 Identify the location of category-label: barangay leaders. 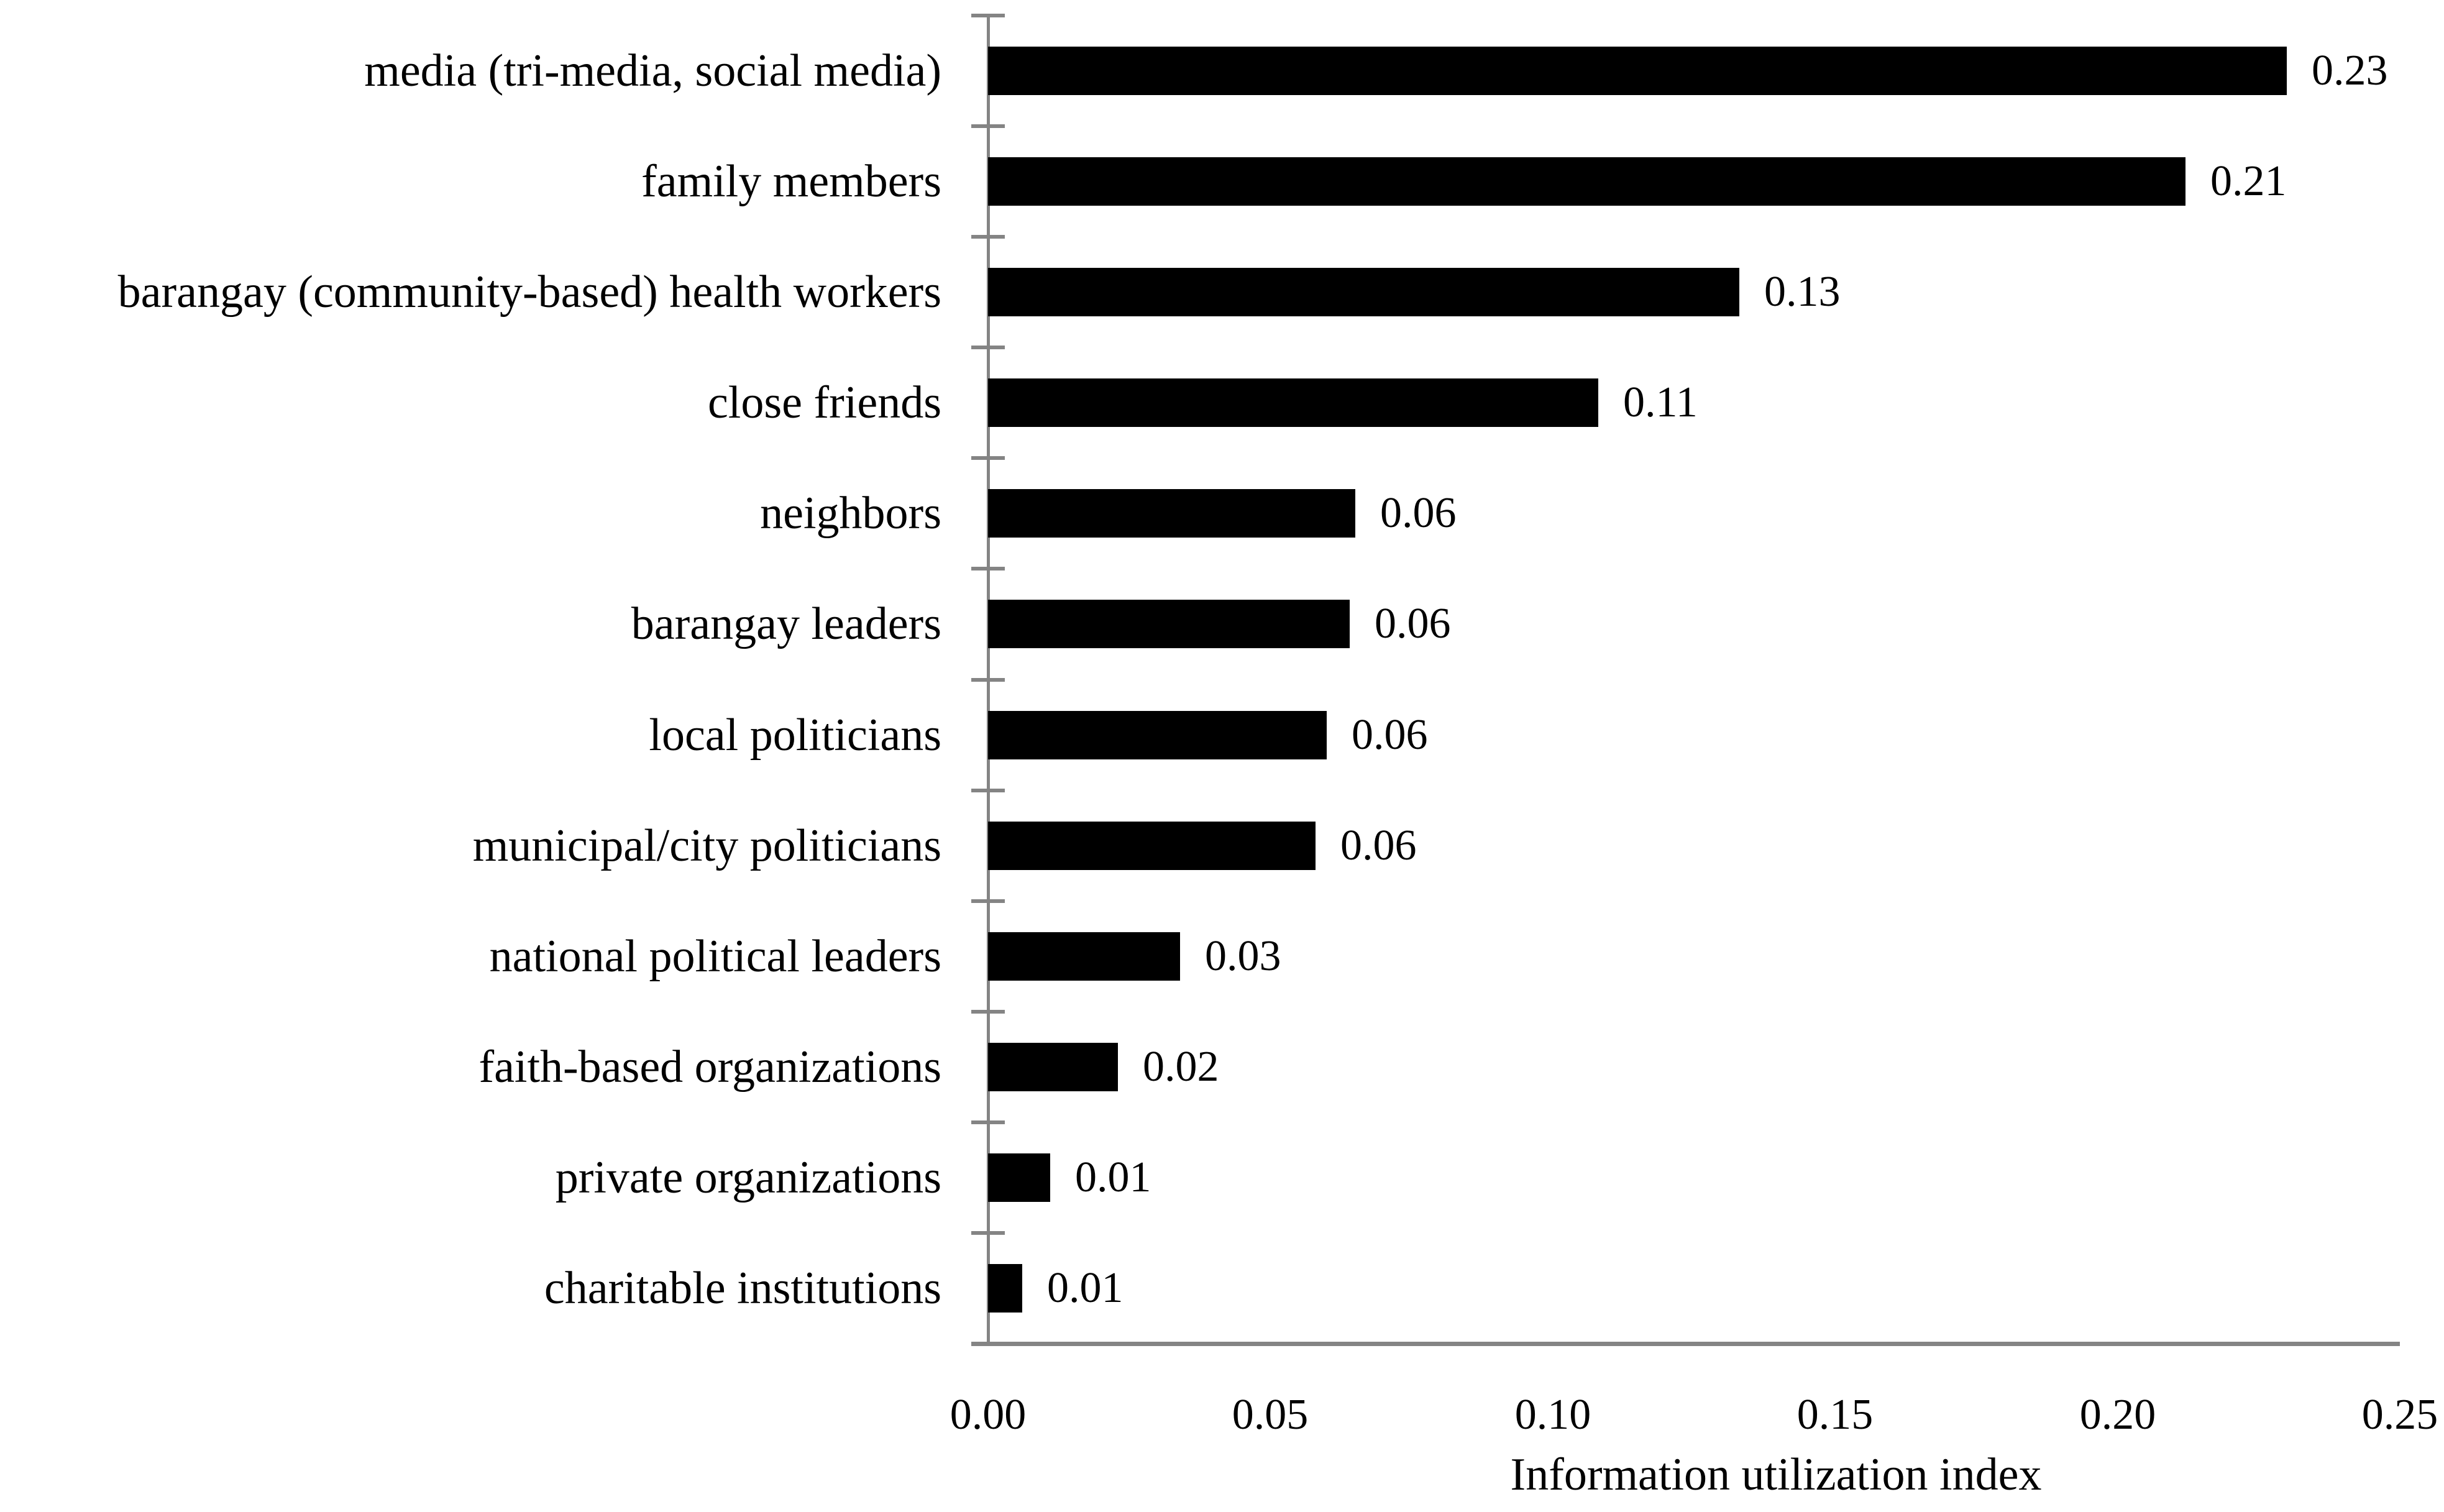
(786, 623).